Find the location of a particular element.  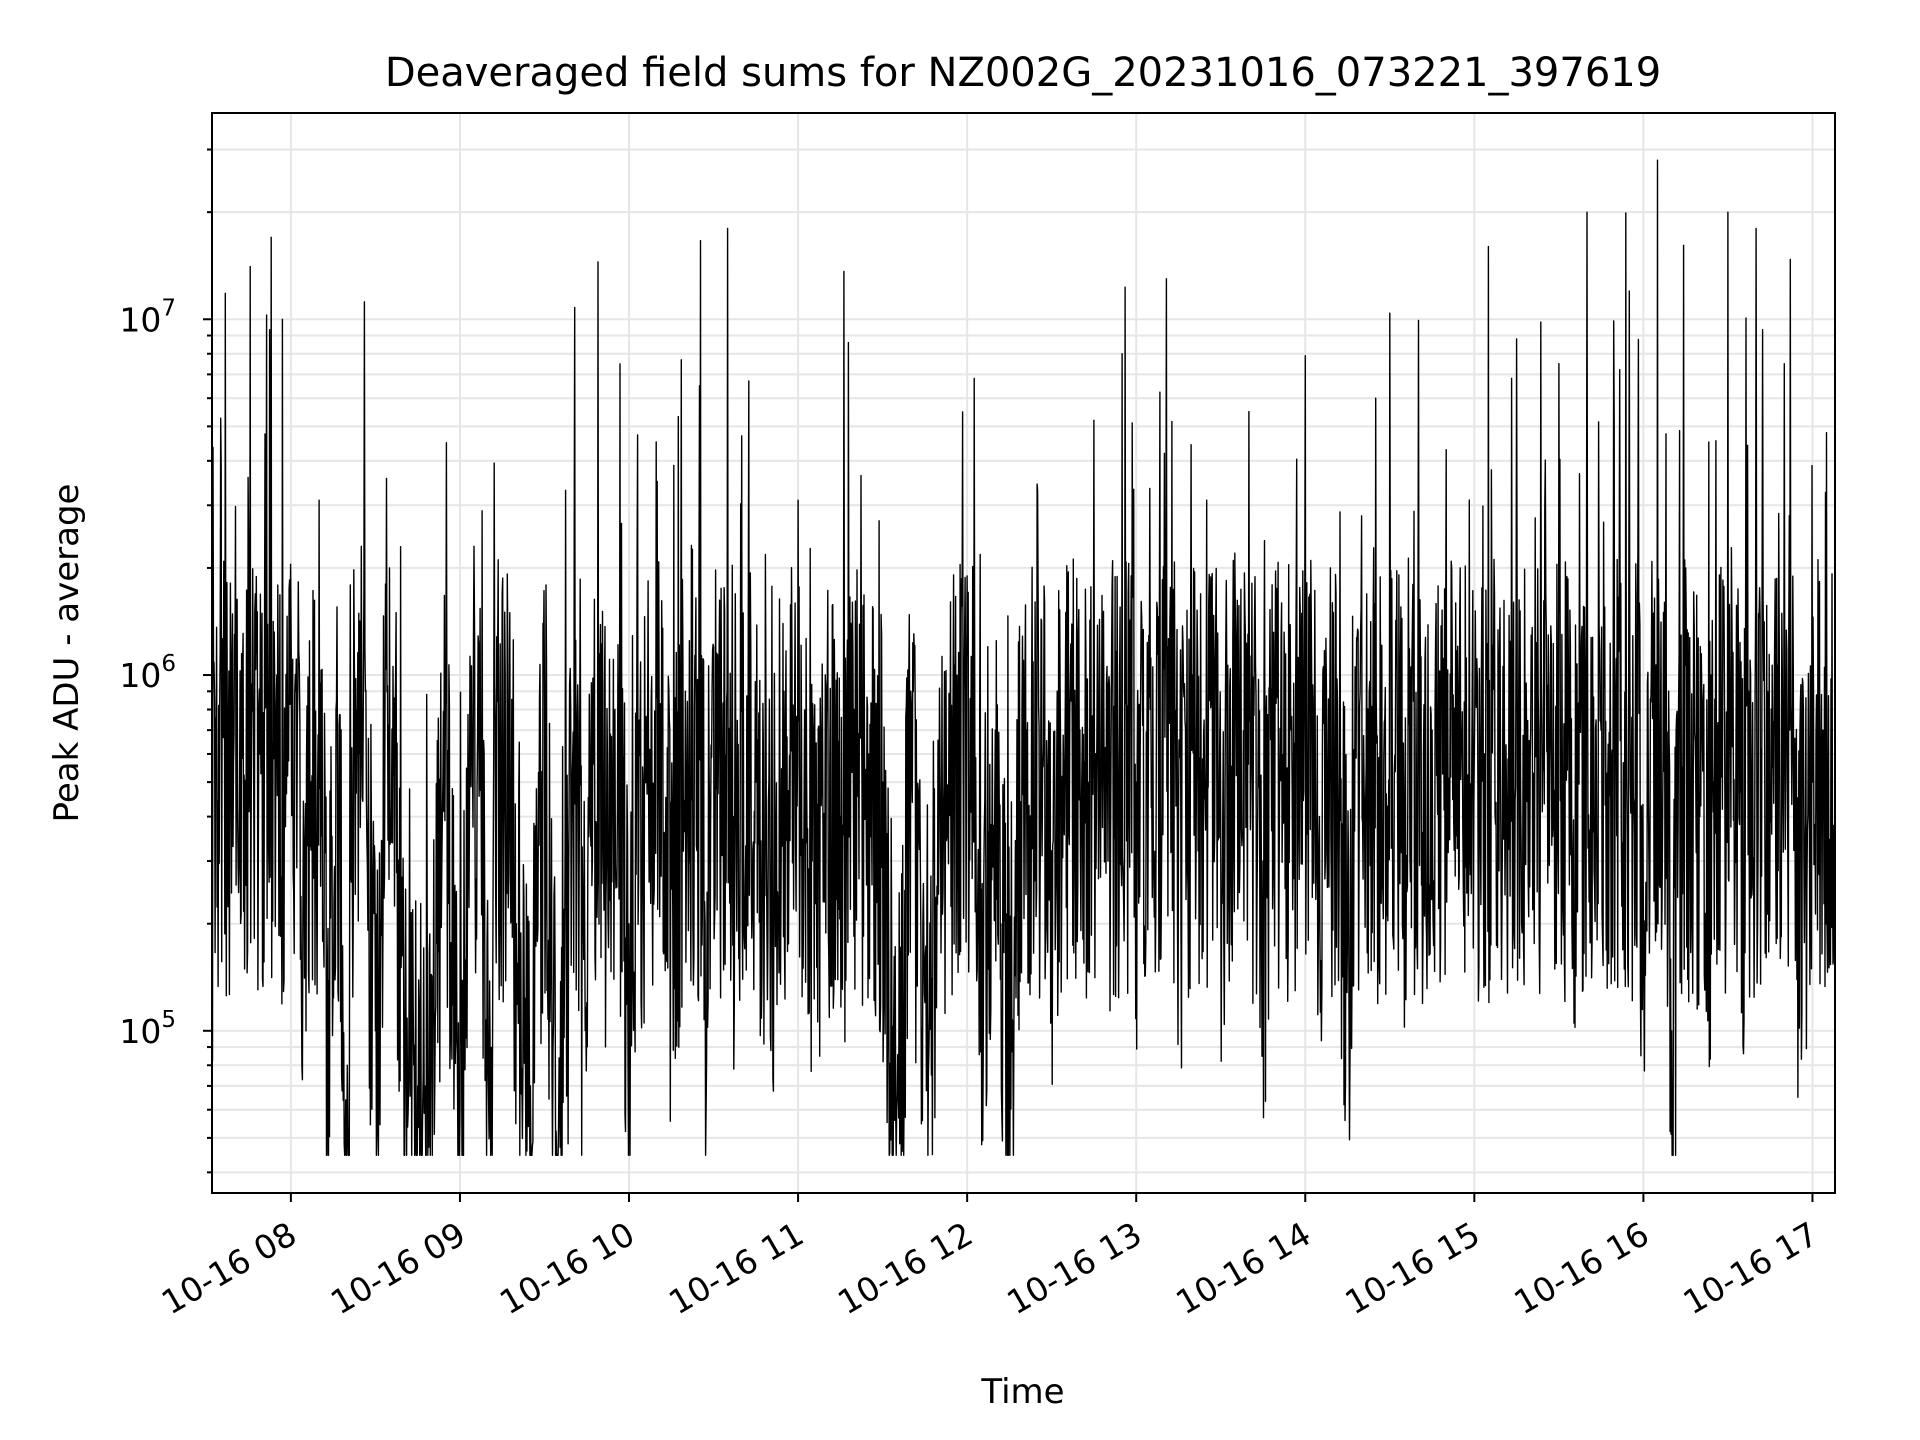

y-axis-label: Peak ADU - average is located at coordinates (67, 653).